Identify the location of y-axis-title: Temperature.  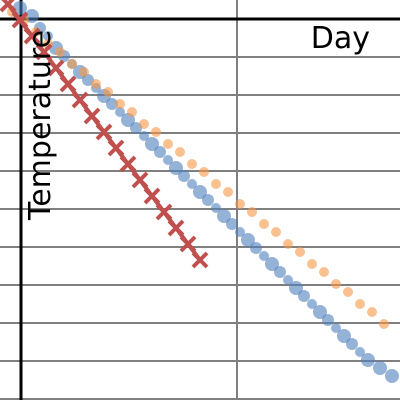
(40, 125).